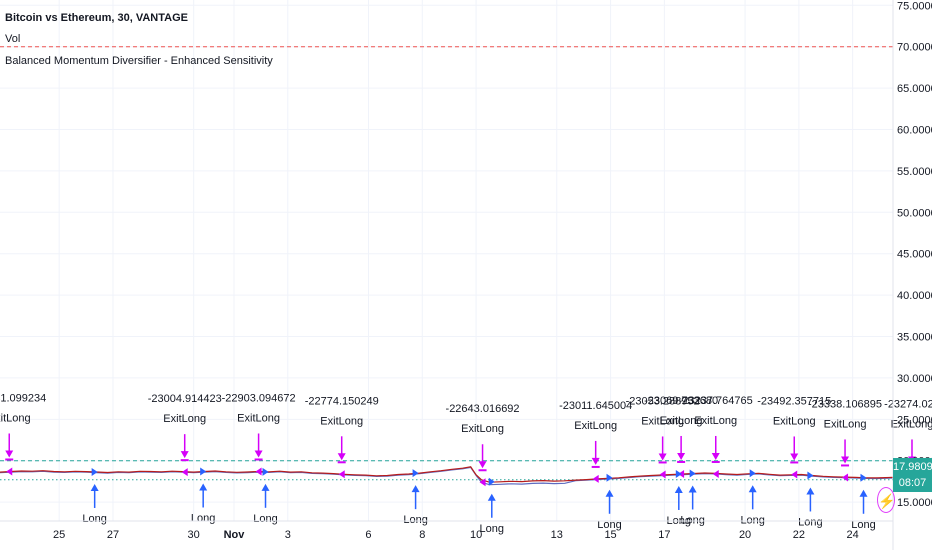  What do you see at coordinates (194, 535) in the screenshot?
I see `x-tick-label: 30` at bounding box center [194, 535].